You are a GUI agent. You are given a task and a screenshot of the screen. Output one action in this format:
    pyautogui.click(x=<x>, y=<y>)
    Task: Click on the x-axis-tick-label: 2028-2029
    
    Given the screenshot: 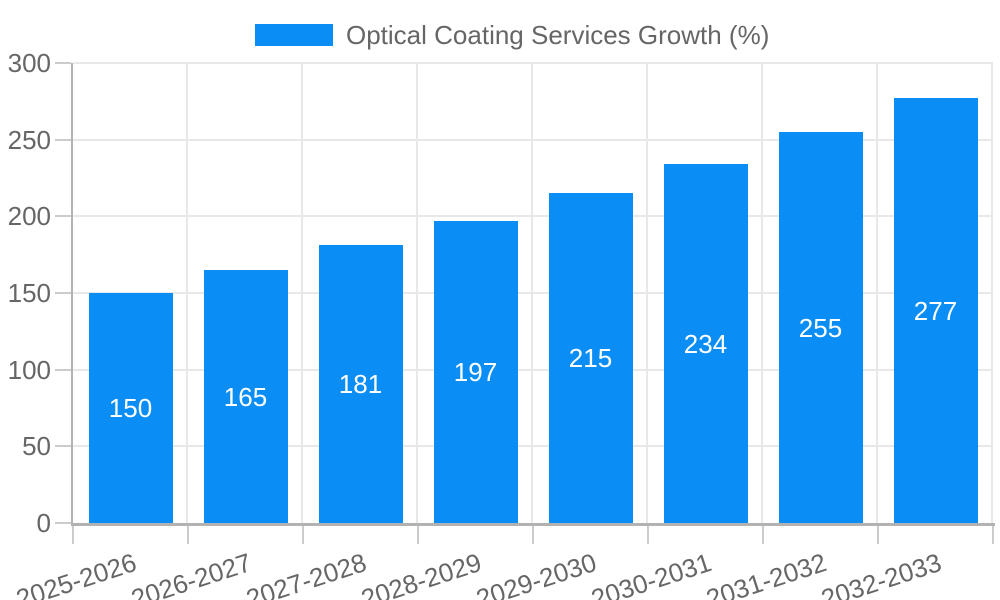 What is the action you would take?
    pyautogui.click(x=420, y=573)
    